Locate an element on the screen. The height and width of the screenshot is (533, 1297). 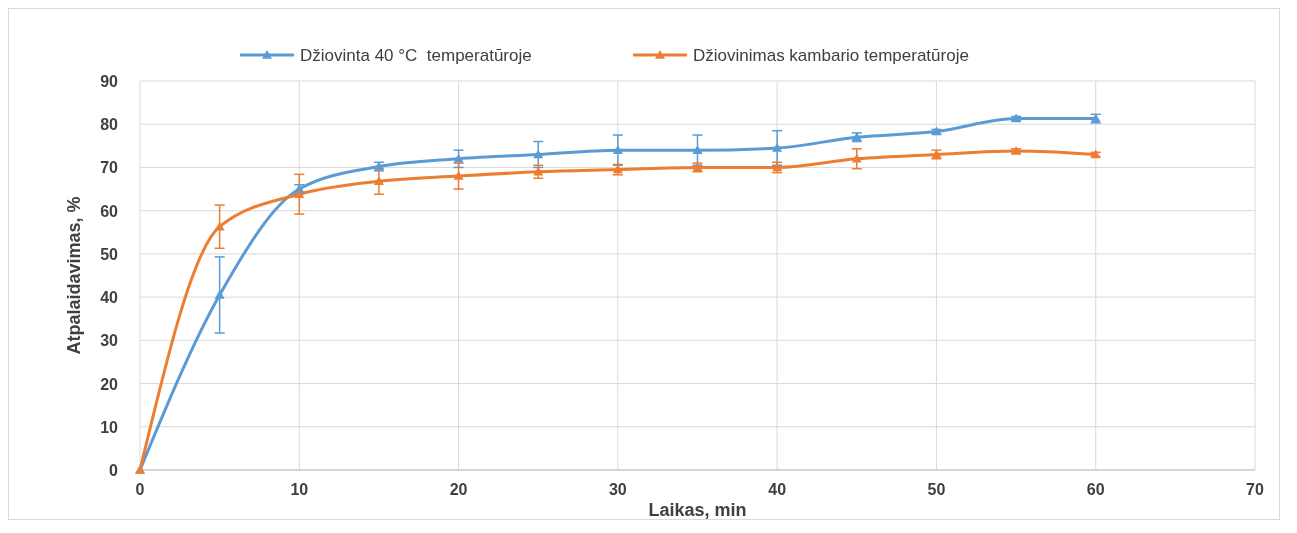
y-tick-label: 70 is located at coordinates (109, 168).